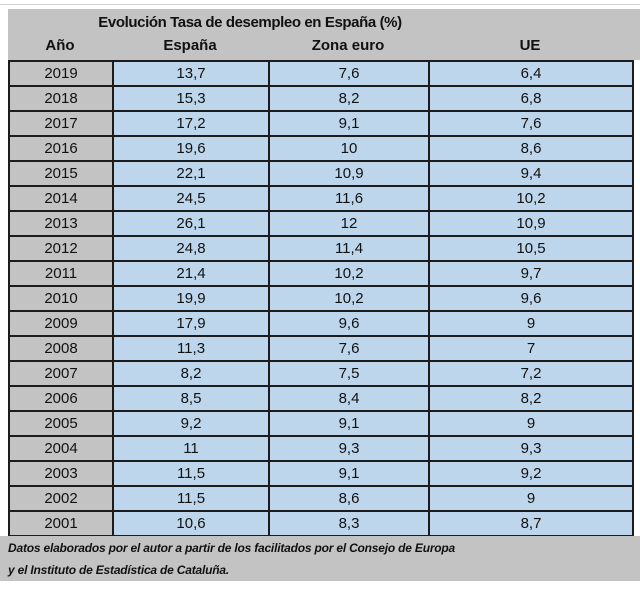 This screenshot has width=640, height=590. Describe the element at coordinates (61, 323) in the screenshot. I see `year-cell: 2009` at that location.